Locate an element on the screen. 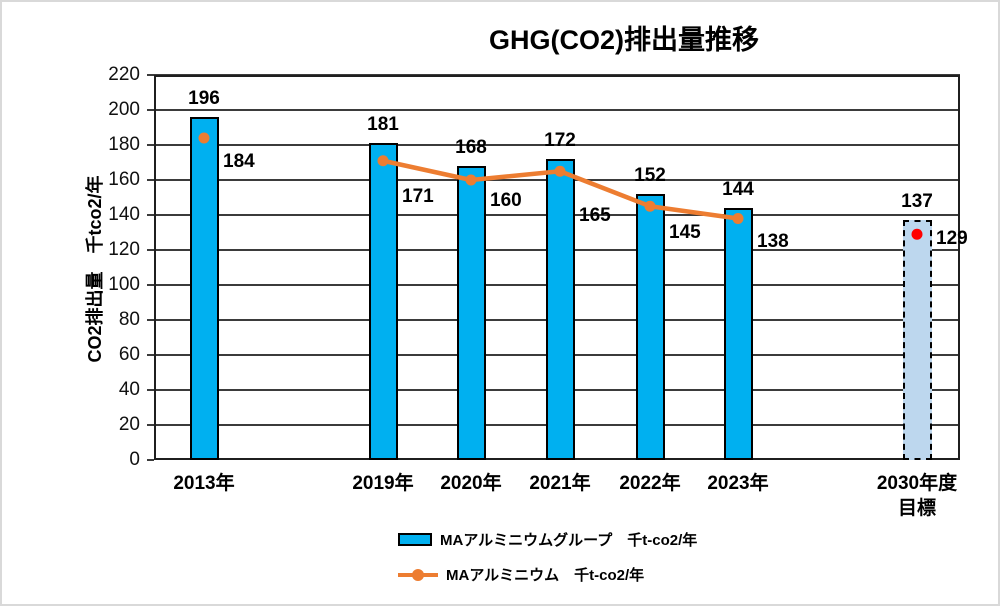 This screenshot has width=1000, height=606. legend-item-line-series: MAアルミニウム 千t-co2/年 is located at coordinates (547, 574).